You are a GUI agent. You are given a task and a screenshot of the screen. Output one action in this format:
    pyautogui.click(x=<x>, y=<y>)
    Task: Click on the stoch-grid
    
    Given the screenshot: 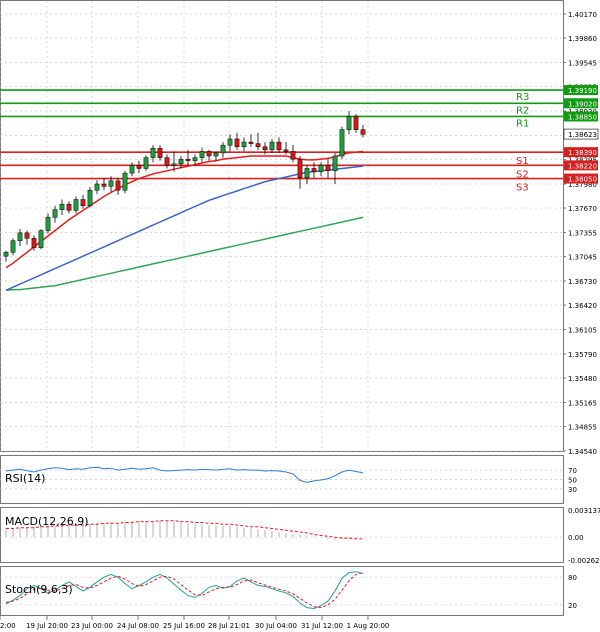 What is the action you would take?
    pyautogui.click(x=281, y=591)
    